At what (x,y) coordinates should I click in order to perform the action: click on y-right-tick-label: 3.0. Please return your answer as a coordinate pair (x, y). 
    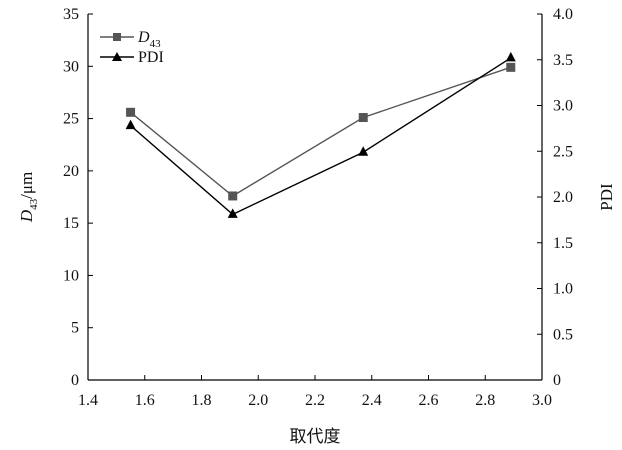
    Looking at the image, I should click on (563, 106).